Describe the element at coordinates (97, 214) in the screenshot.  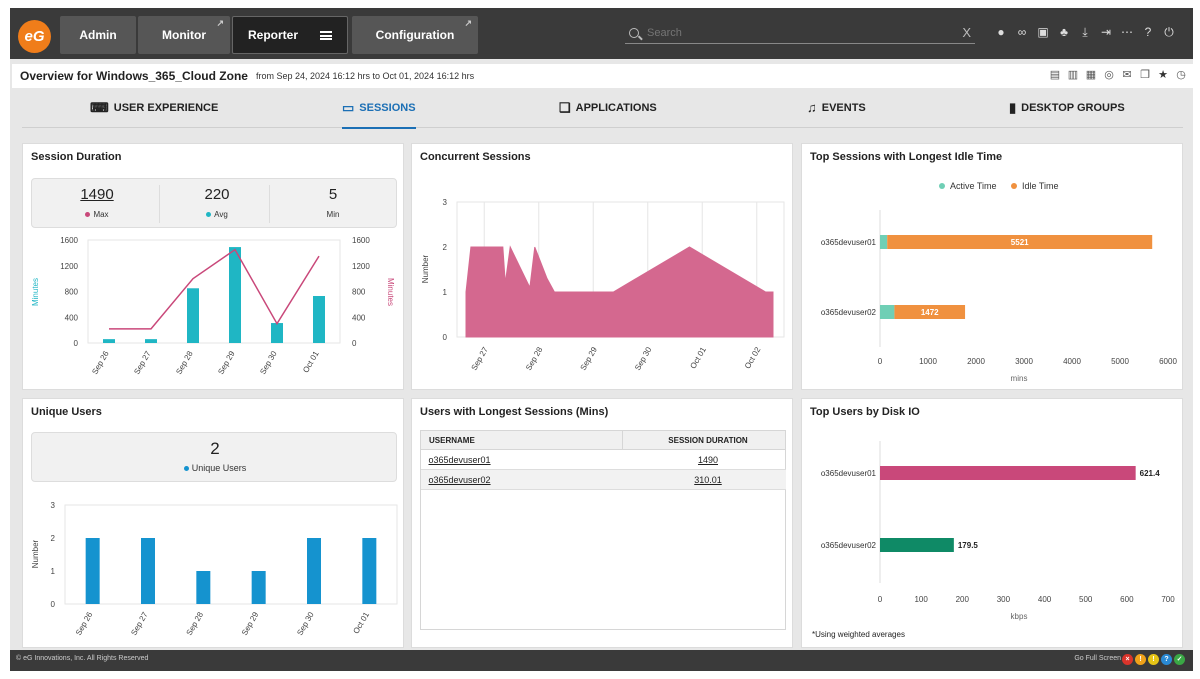
I see `max-label: Max` at that location.